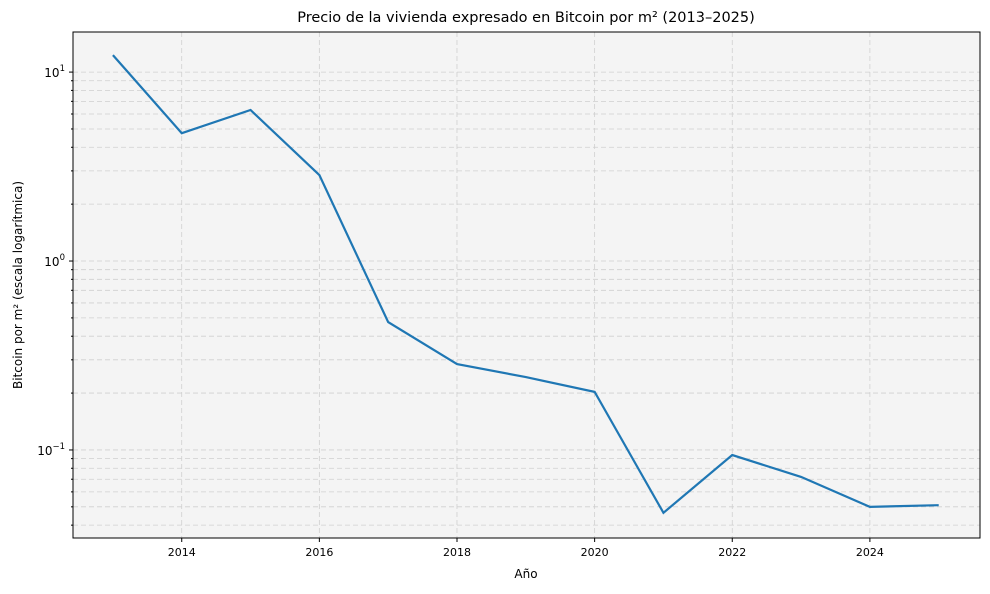  I want to click on x-tick-label: 2014, so click(182, 552).